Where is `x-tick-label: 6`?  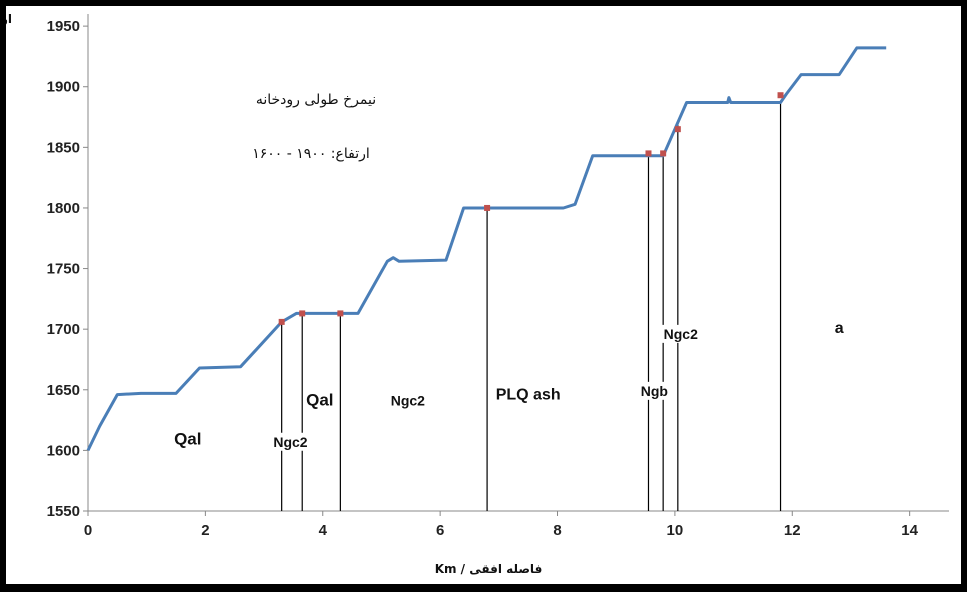 x-tick-label: 6 is located at coordinates (440, 530).